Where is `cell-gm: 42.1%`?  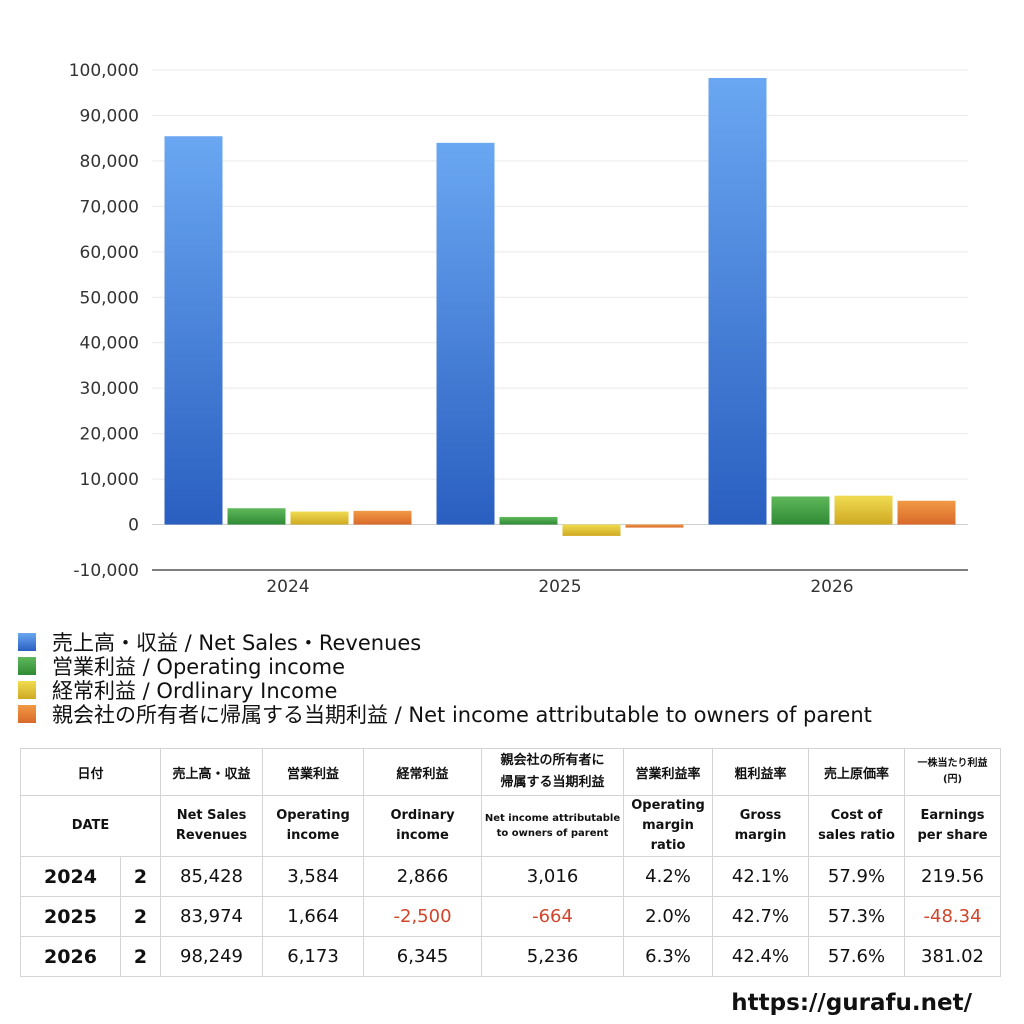 cell-gm: 42.1% is located at coordinates (761, 876).